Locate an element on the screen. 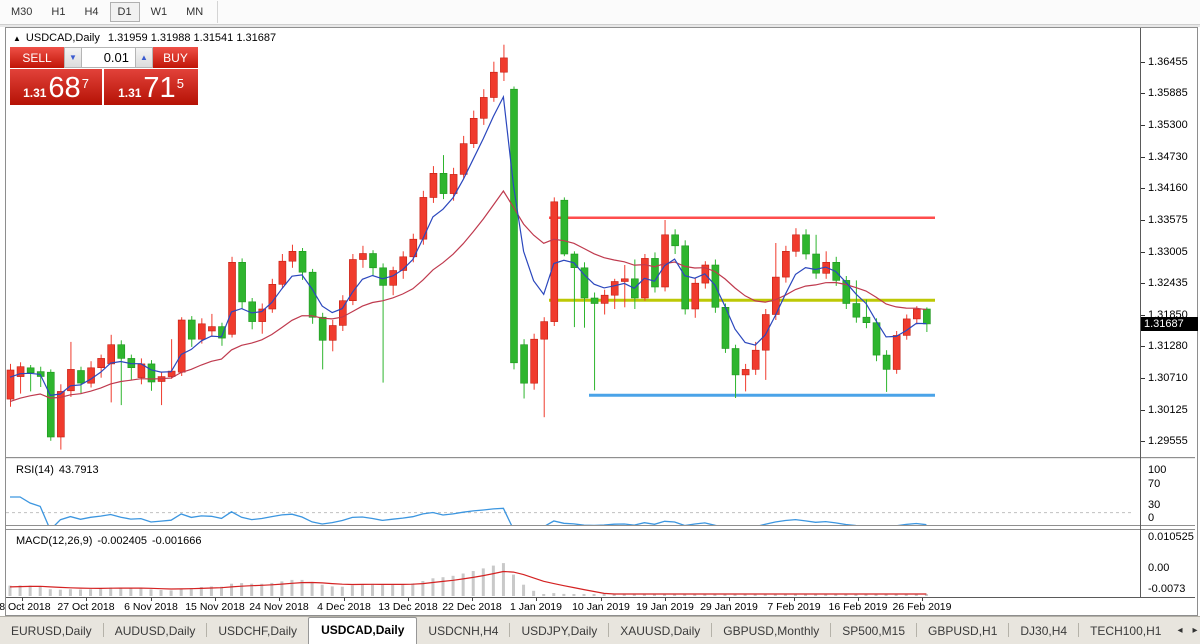 This screenshot has width=1200, height=644. chart-symbol-title: USDCAD,Daily is located at coordinates (62, 38).